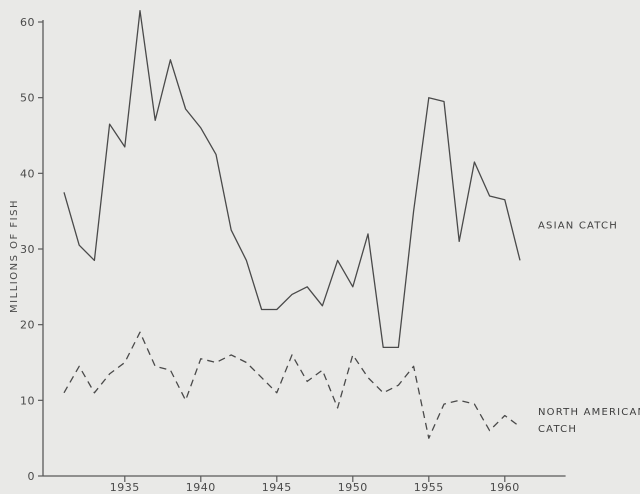 This screenshot has height=494, width=640. What do you see at coordinates (27, 98) in the screenshot?
I see `y-tick-label: 50` at bounding box center [27, 98].